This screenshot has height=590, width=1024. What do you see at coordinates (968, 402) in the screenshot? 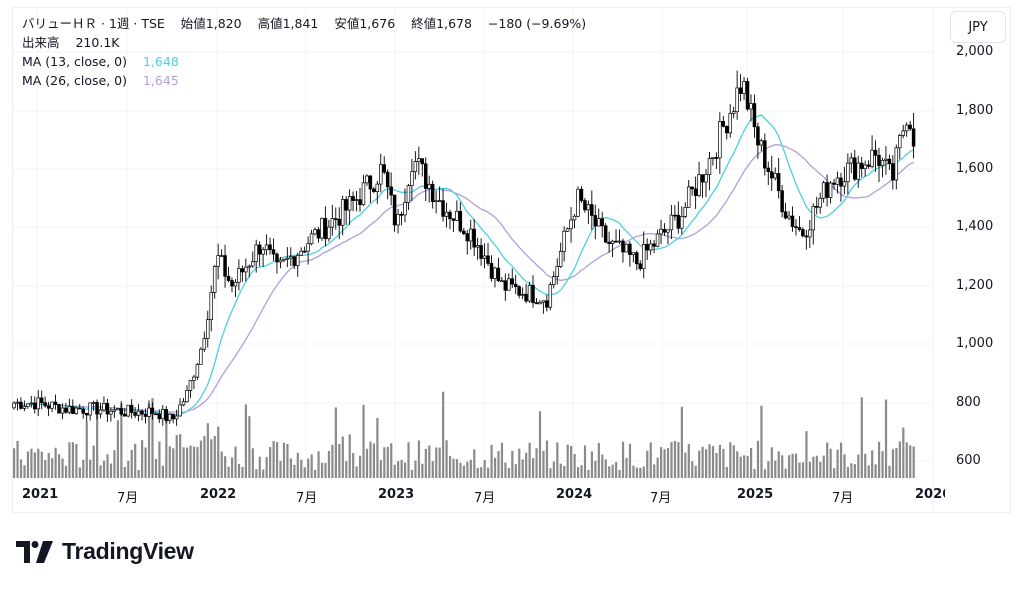
I see `y-tick: 800` at bounding box center [968, 402].